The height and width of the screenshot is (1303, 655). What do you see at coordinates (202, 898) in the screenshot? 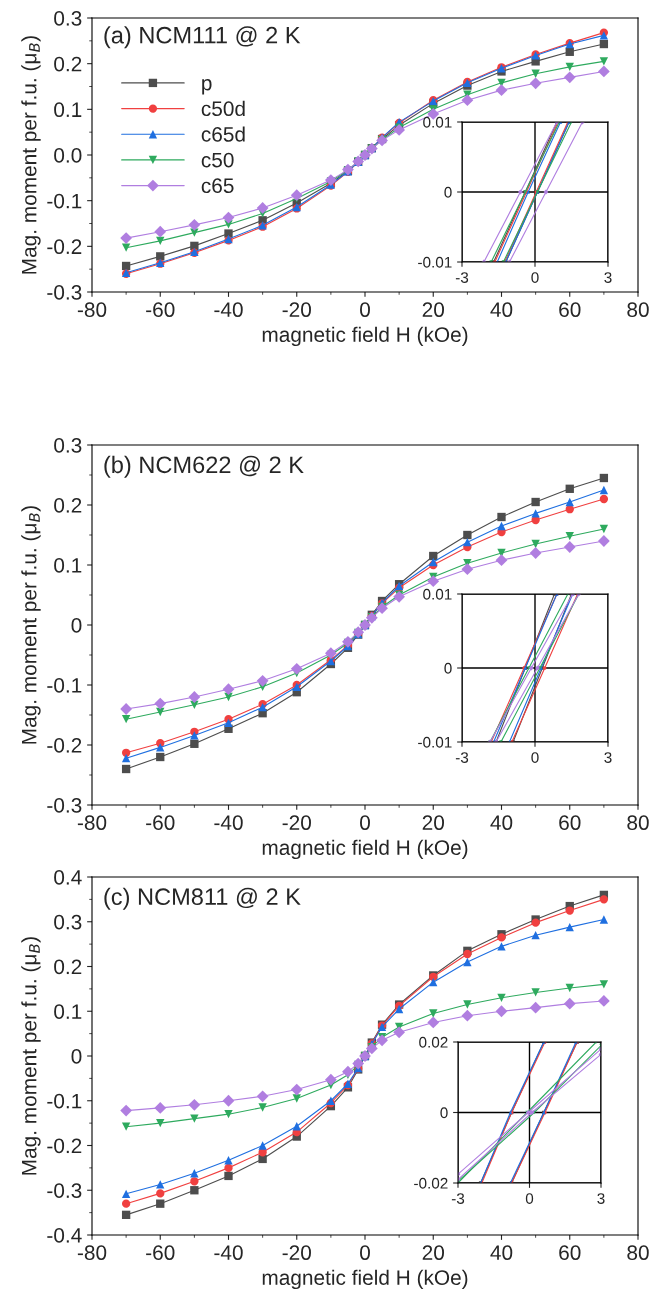
I see `chart-title: (c) NCM811 @ 2 K` at bounding box center [202, 898].